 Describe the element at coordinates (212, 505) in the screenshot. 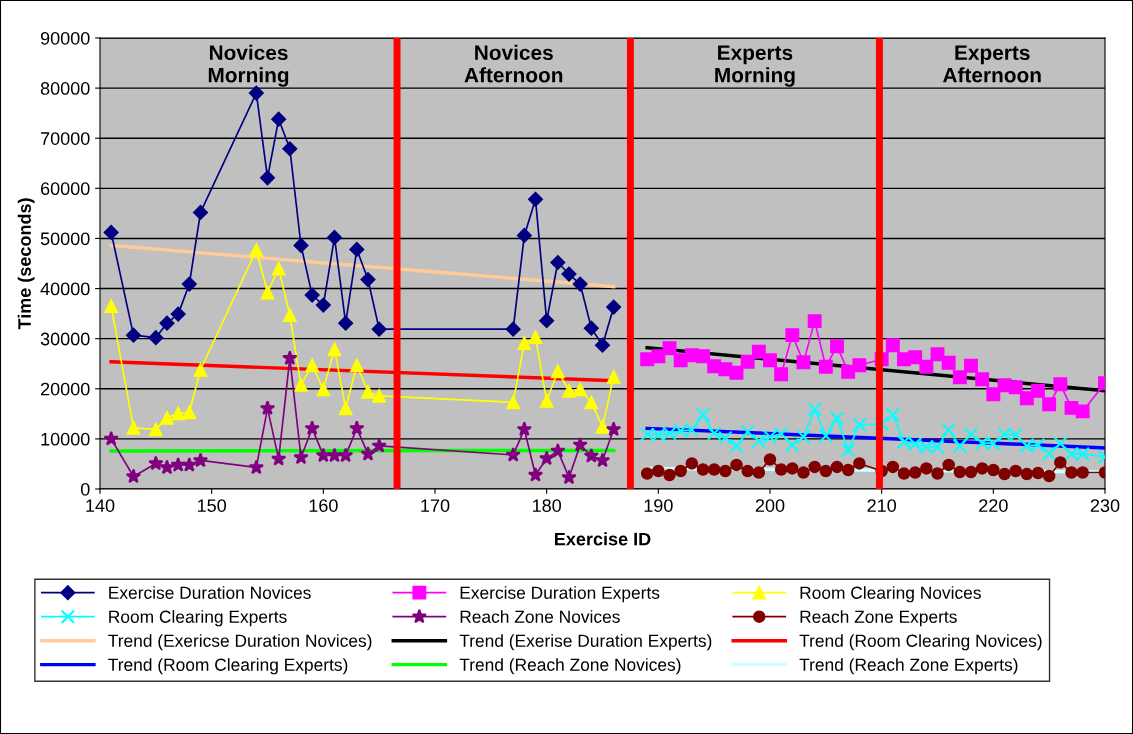

I see `x-tick-label: 150` at that location.